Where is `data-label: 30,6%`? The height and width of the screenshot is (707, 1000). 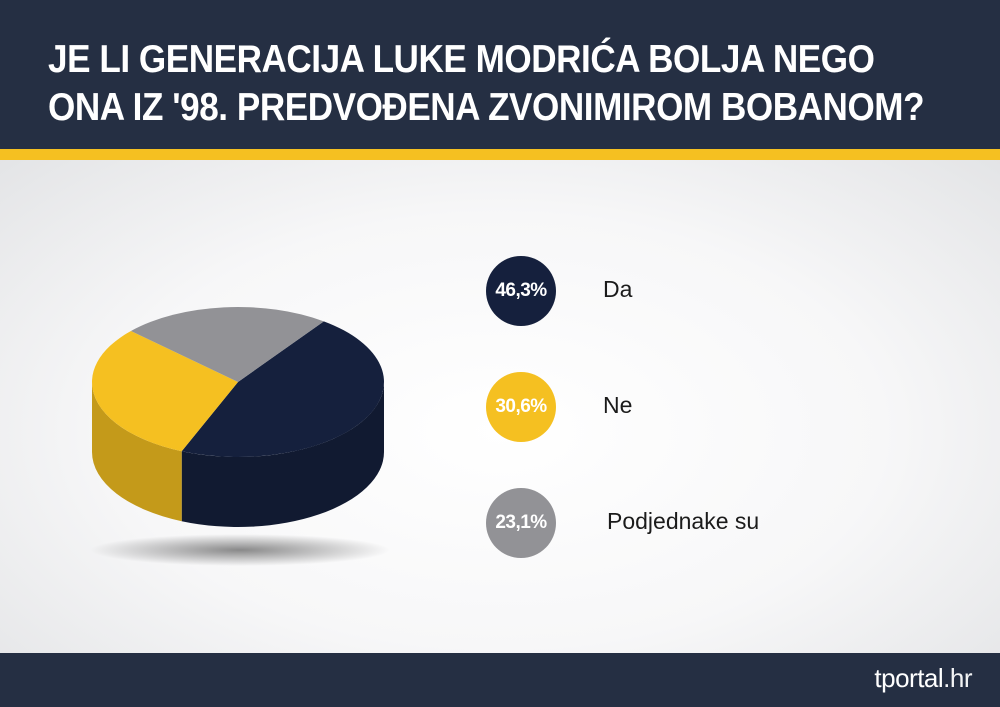 data-label: 30,6% is located at coordinates (521, 406).